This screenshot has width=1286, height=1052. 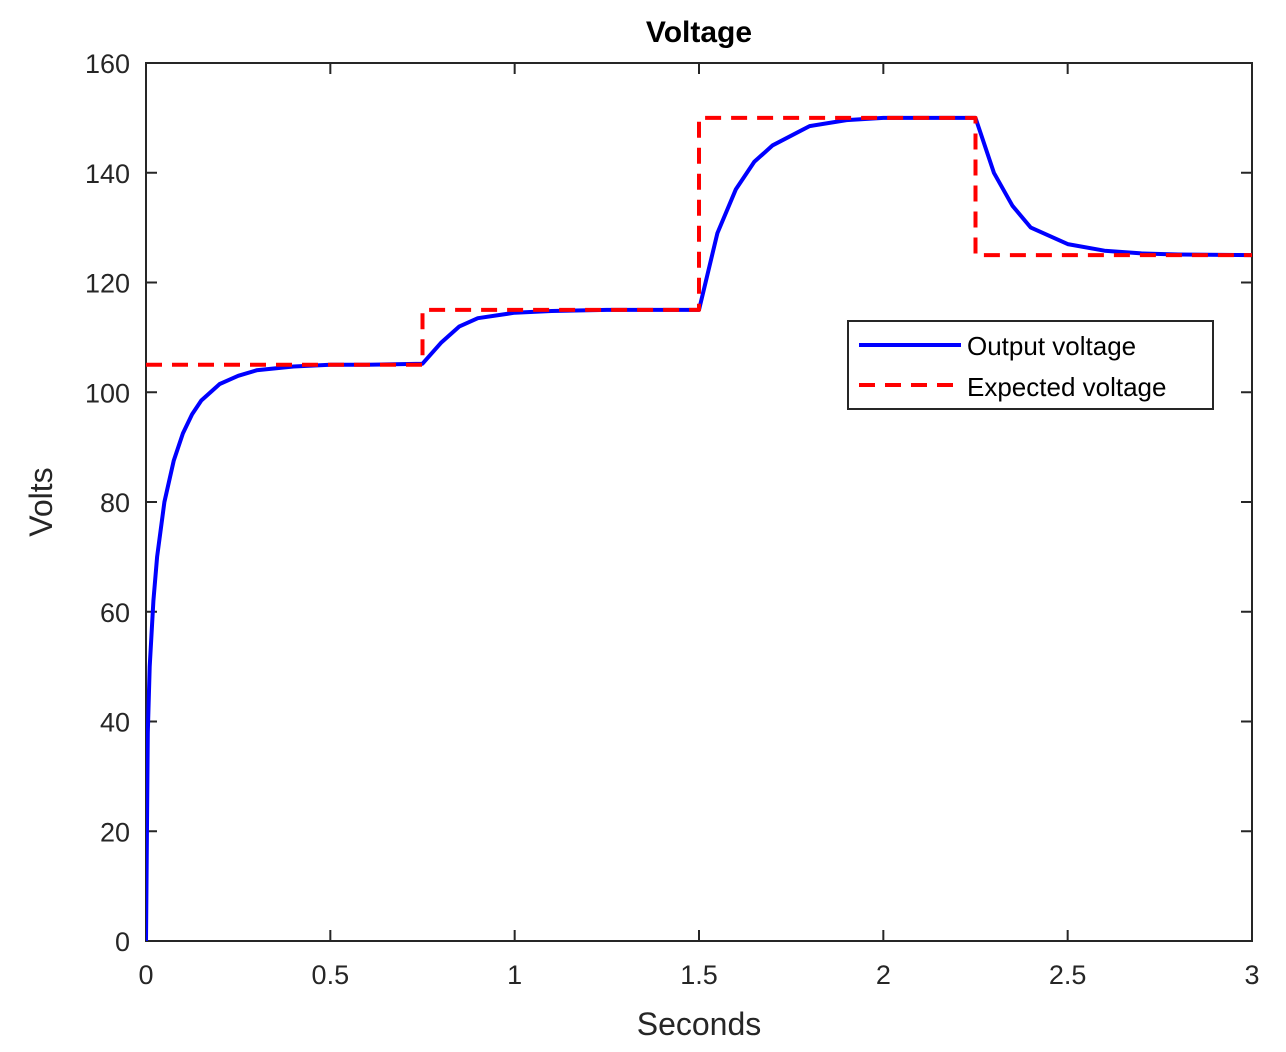 What do you see at coordinates (107, 393) in the screenshot?
I see `y-tick-label: 100` at bounding box center [107, 393].